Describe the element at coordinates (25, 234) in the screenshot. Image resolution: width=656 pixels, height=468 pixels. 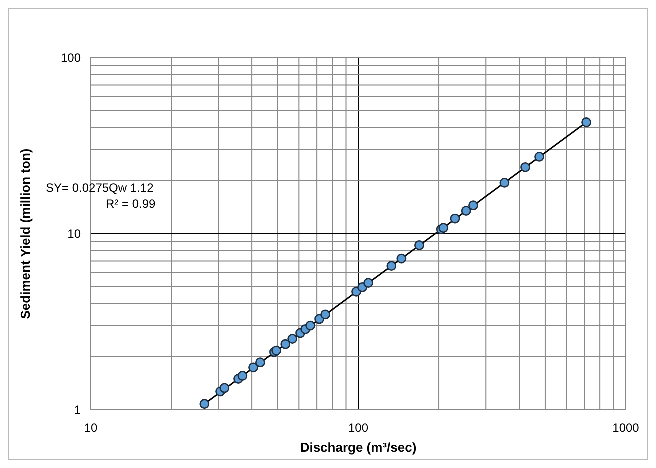
I see `y-axis-title: Sediment Yield (million ton)` at that location.